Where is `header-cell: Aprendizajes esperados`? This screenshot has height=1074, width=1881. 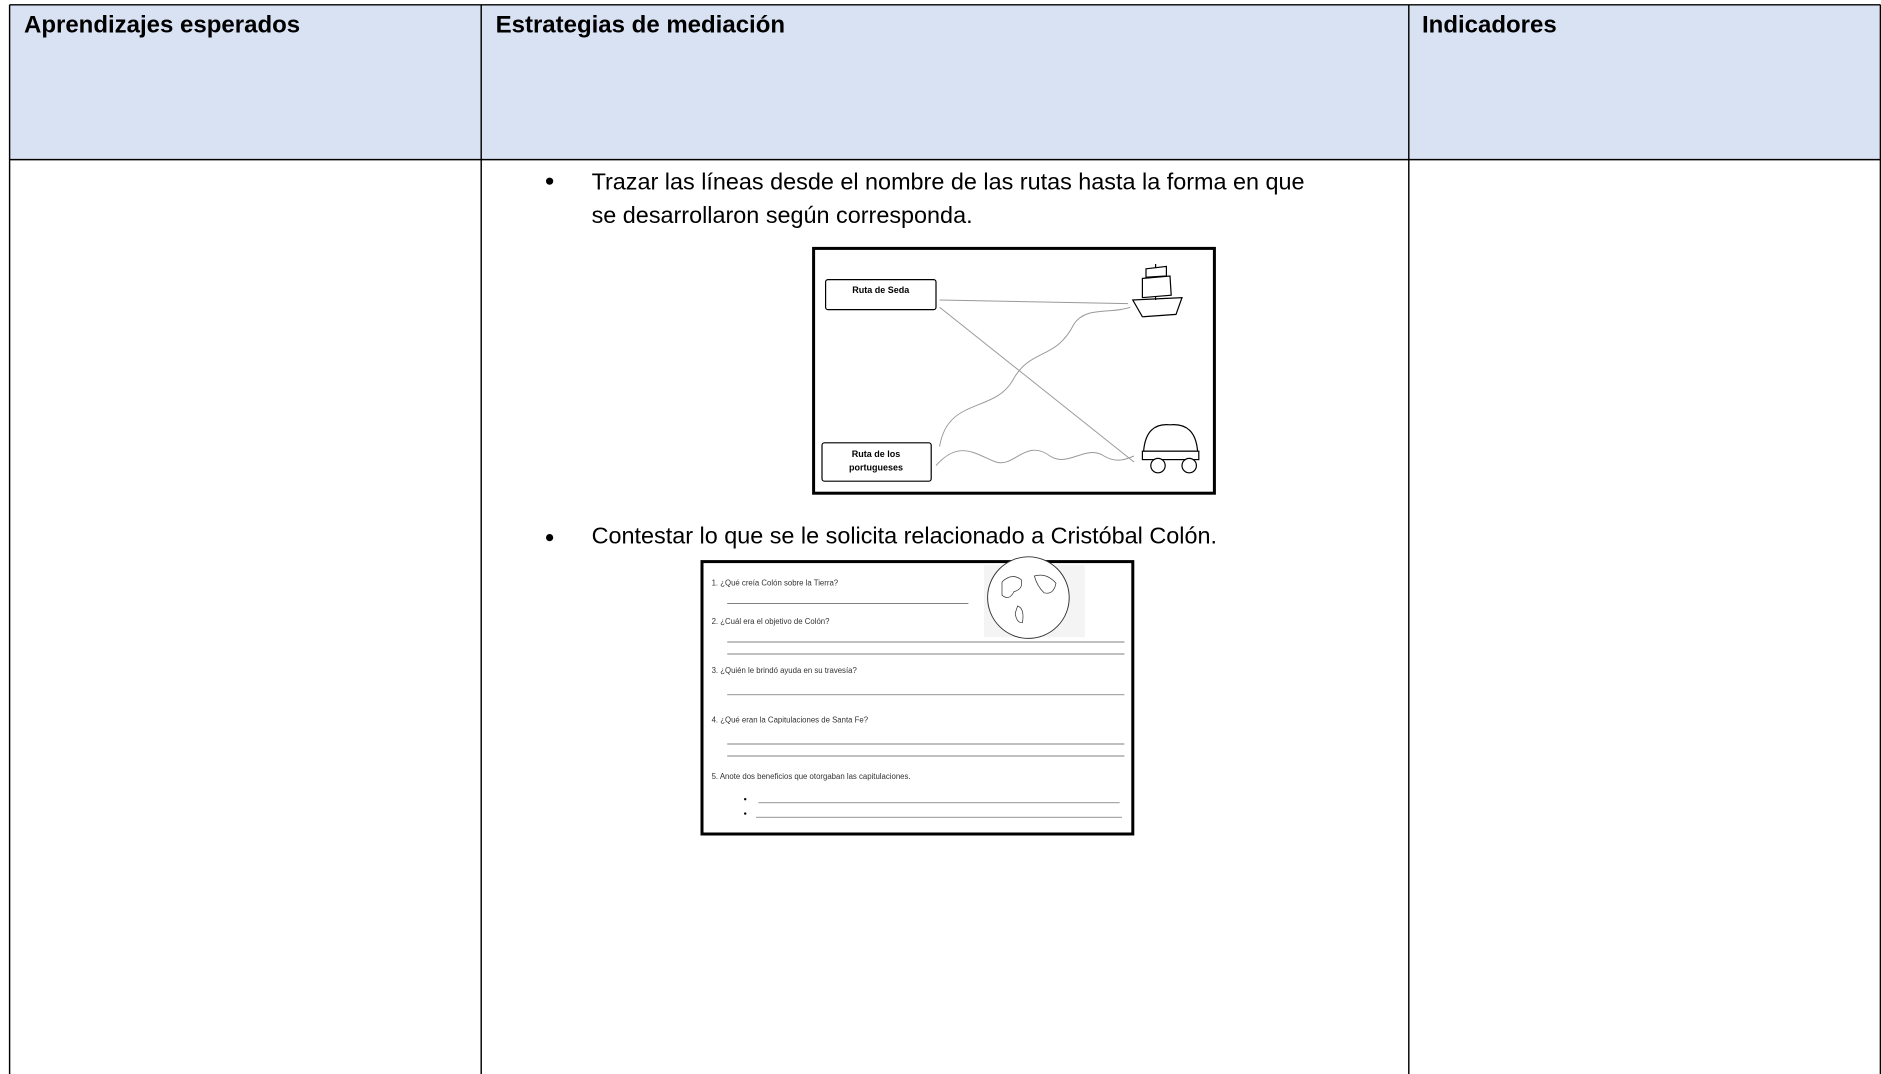
header-cell: Aprendizajes esperados is located at coordinates (162, 24).